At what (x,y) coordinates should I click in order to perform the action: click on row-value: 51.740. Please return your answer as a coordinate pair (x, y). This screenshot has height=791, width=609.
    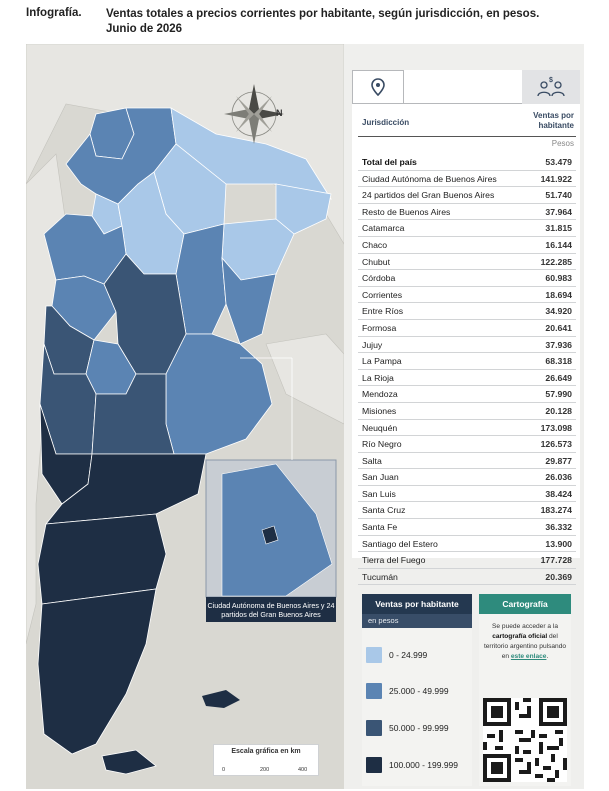
    Looking at the image, I should click on (558, 195).